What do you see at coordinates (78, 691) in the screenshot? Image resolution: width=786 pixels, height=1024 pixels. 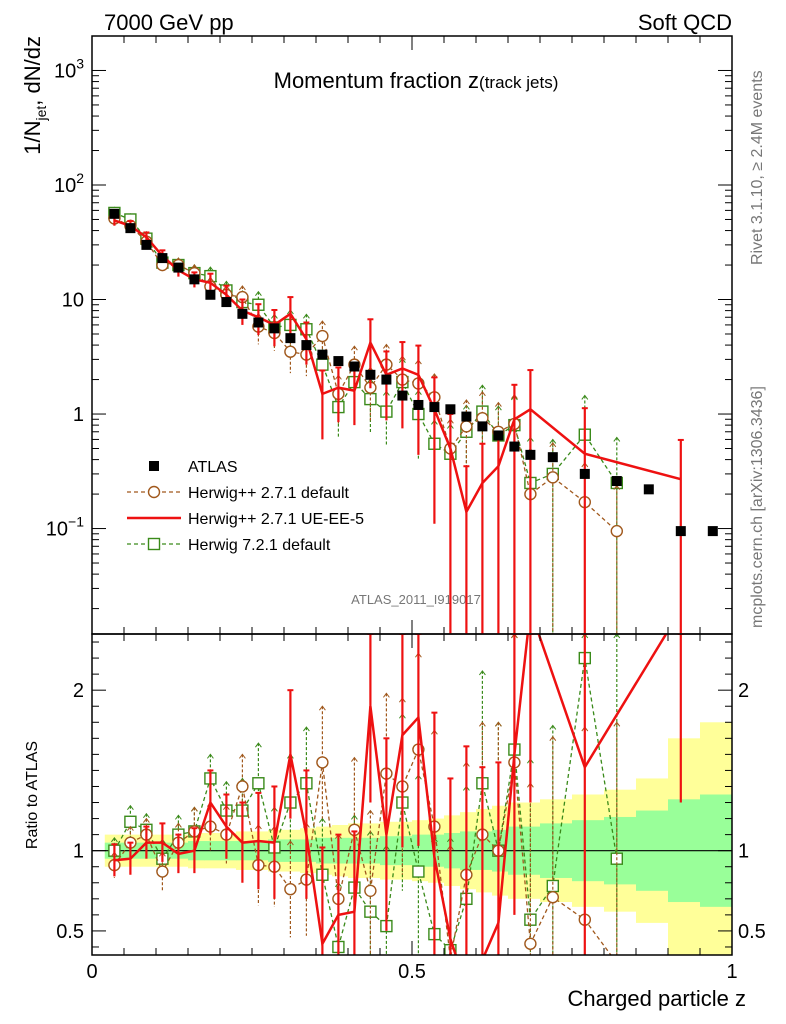 I see `ratio-ytick-label-left: 2` at bounding box center [78, 691].